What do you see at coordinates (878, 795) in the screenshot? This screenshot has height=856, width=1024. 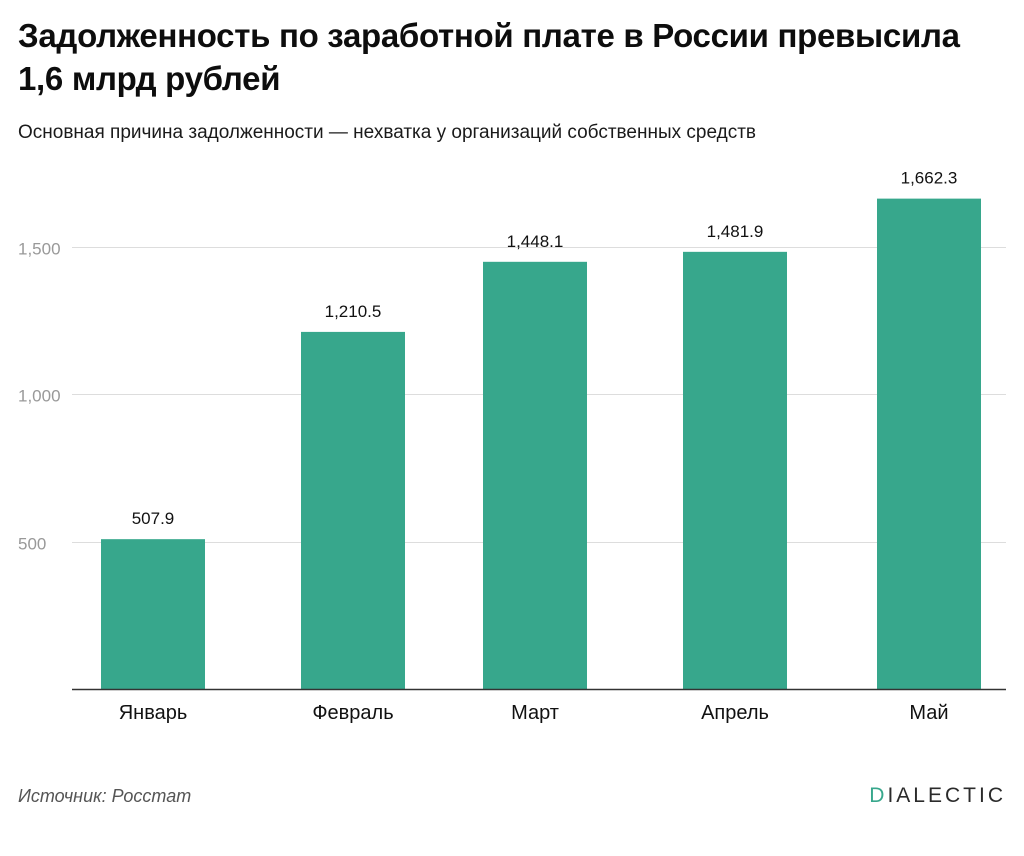 I see `logo-initial: D` at bounding box center [878, 795].